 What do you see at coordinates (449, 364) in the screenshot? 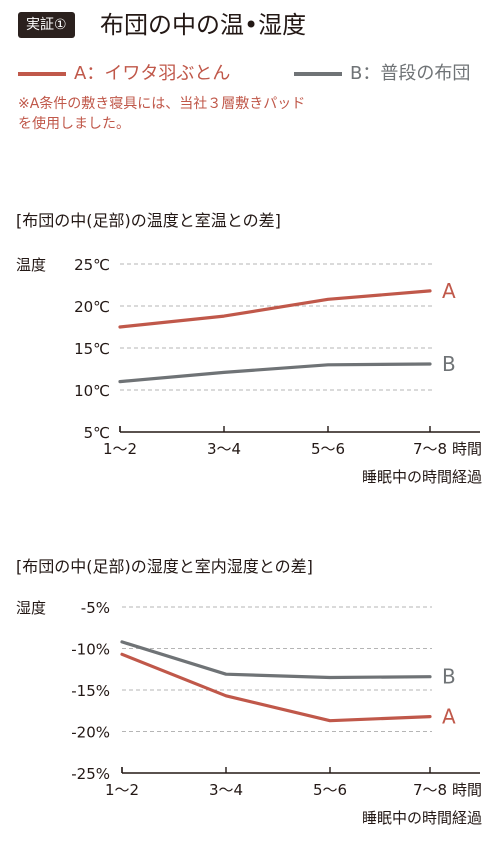
I see `temperature-series-b-label: B` at bounding box center [449, 364].